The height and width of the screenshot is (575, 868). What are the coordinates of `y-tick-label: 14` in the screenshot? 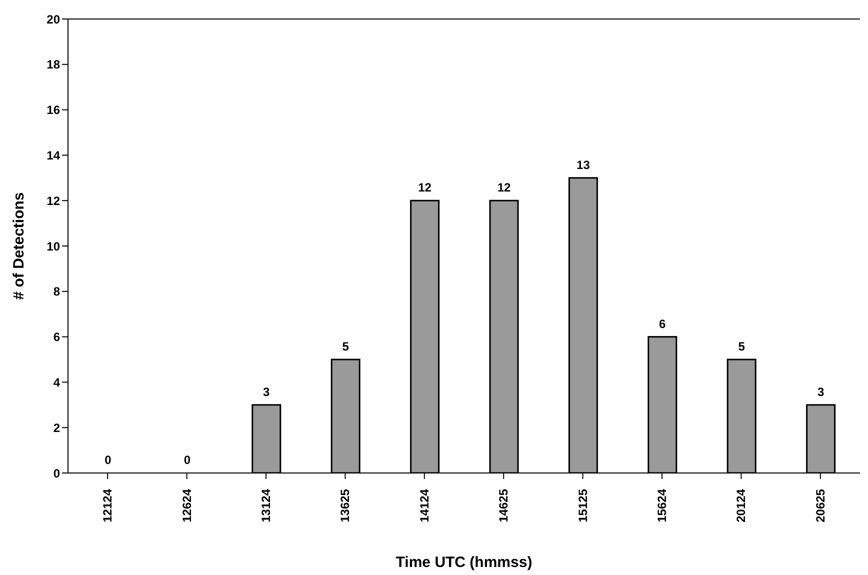 It's located at (53, 155).